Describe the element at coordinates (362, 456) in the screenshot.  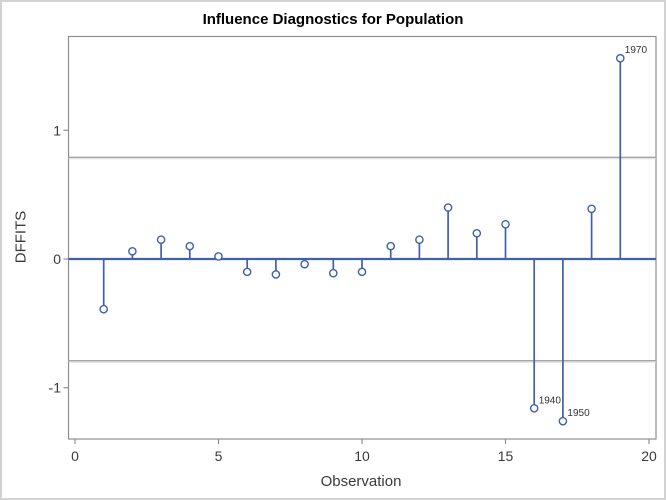
I see `x-tick-label: 10` at that location.